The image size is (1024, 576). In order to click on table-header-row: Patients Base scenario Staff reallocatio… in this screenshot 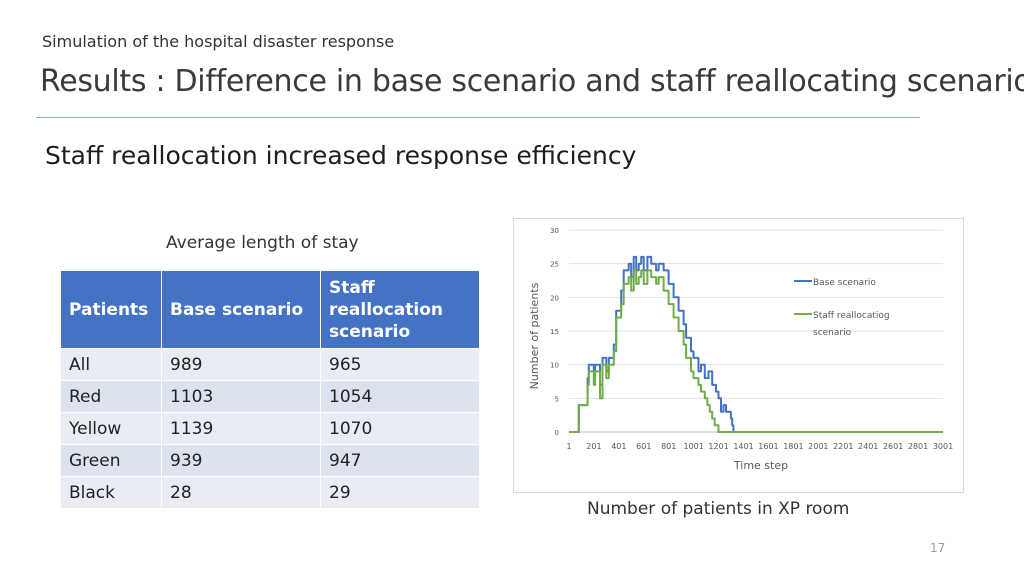, I will do `click(270, 310)`.